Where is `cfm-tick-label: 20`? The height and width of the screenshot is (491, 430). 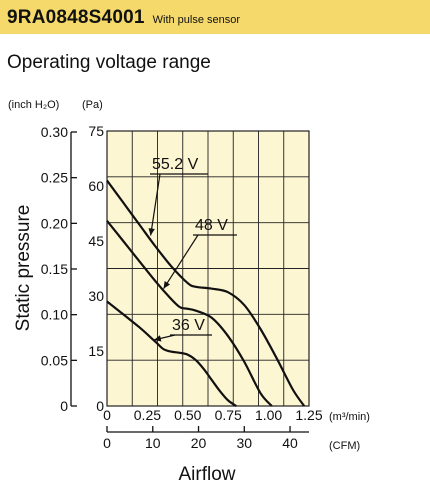 cfm-tick-label: 20 is located at coordinates (199, 443).